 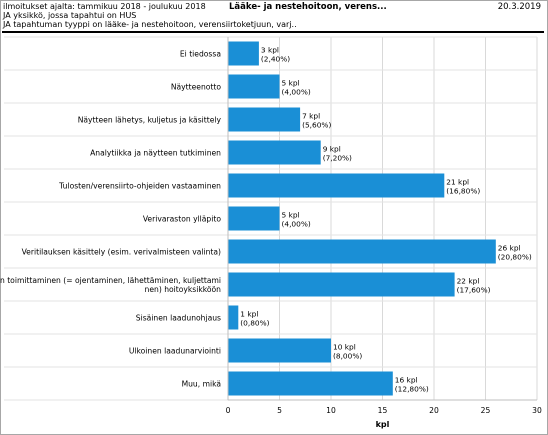 I want to click on x-tick-label: 15, so click(x=383, y=410).